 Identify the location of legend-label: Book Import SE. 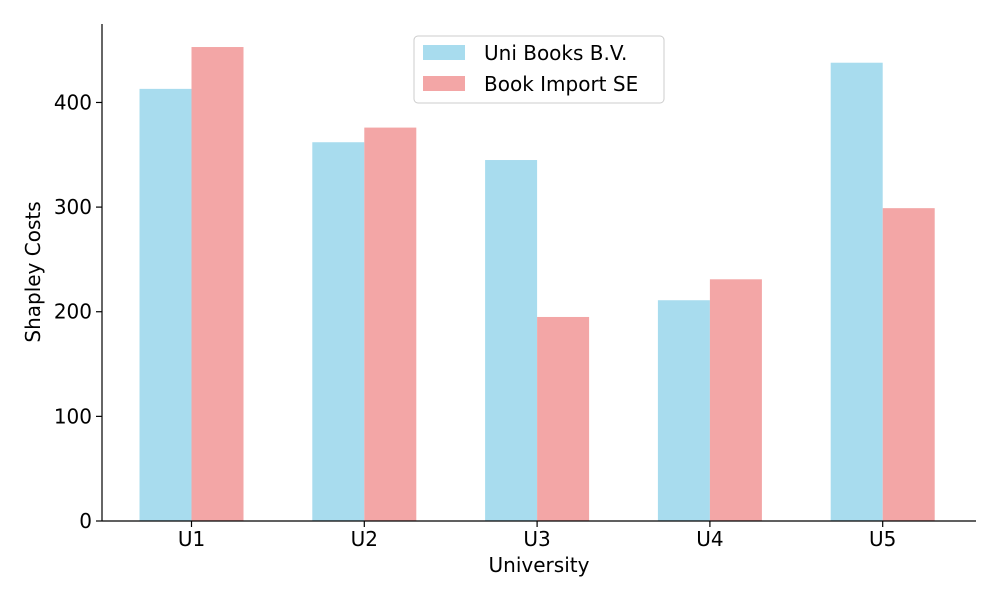
(561, 84).